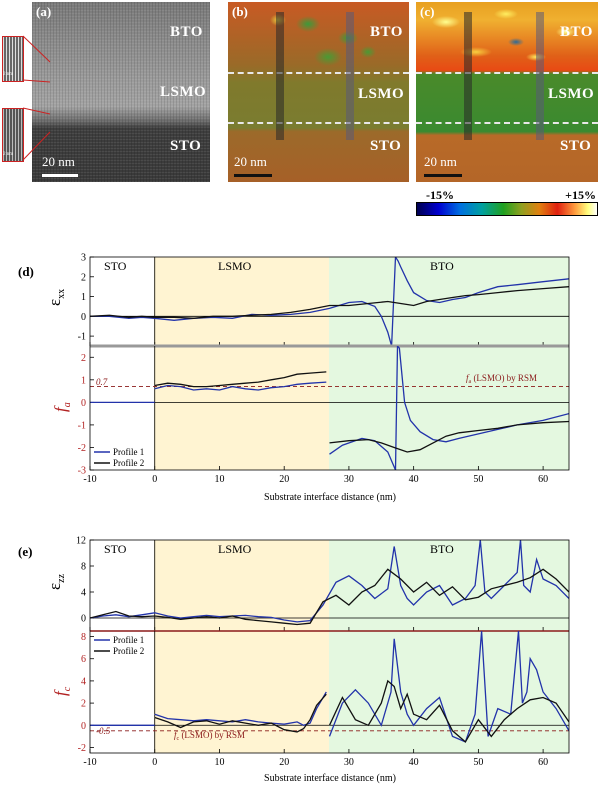  What do you see at coordinates (83, 681) in the screenshot?
I see `e_bottom-ytick-label: 4` at bounding box center [83, 681].